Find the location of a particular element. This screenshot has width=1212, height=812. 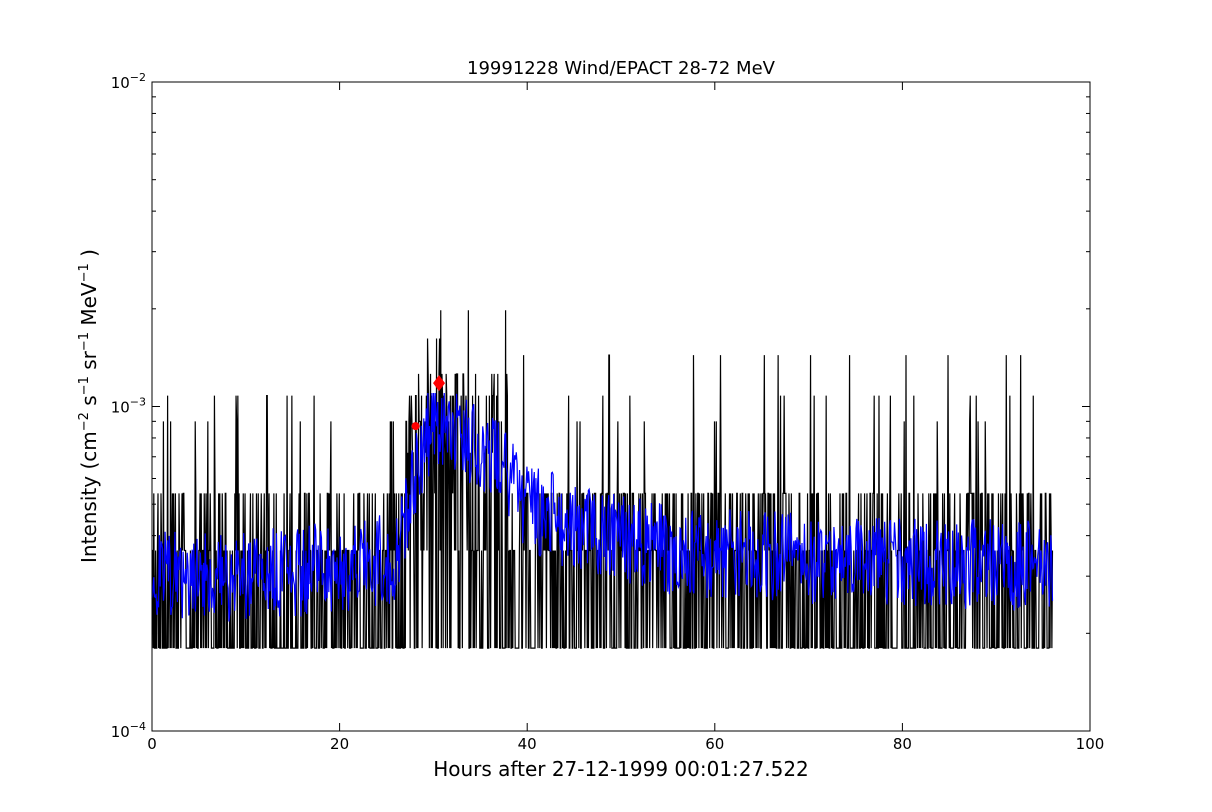

chart-title: 19991228 Wind/EPACT 28-72 MeV is located at coordinates (621, 68).